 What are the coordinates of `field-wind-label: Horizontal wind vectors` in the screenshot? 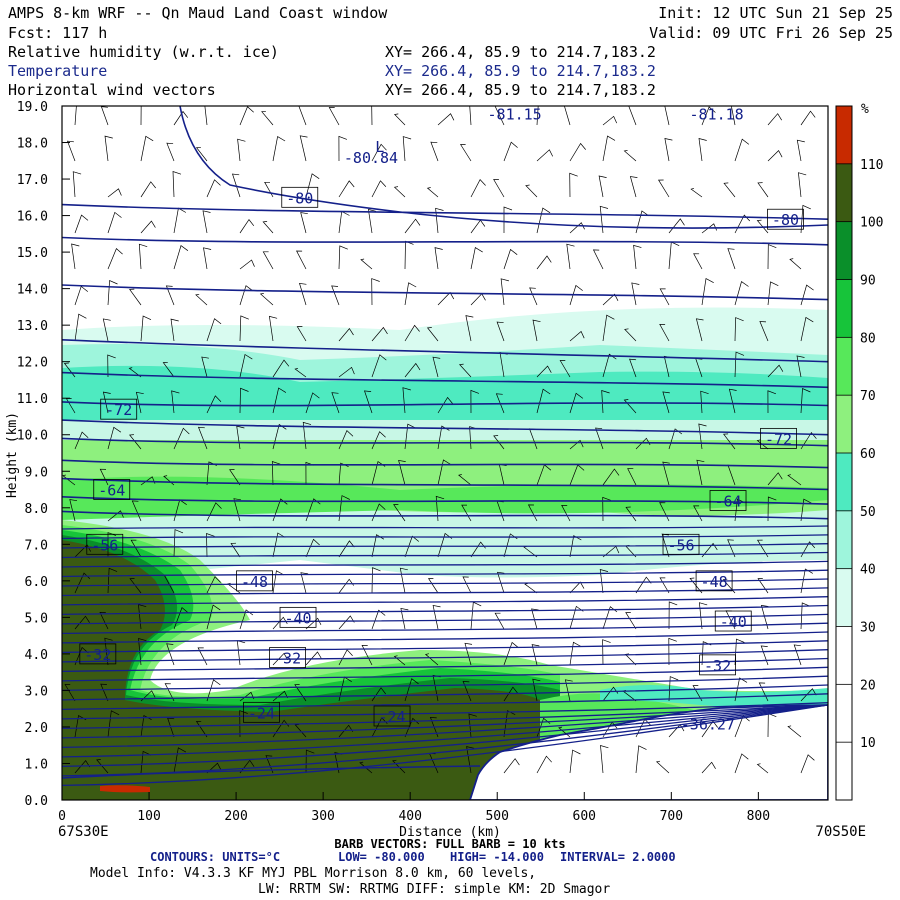 It's located at (112, 90).